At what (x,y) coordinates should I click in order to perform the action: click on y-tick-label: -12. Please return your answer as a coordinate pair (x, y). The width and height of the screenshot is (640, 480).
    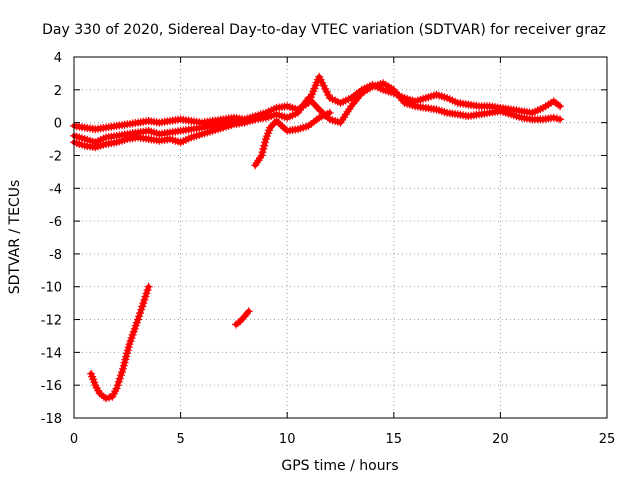
    Looking at the image, I should click on (51, 321).